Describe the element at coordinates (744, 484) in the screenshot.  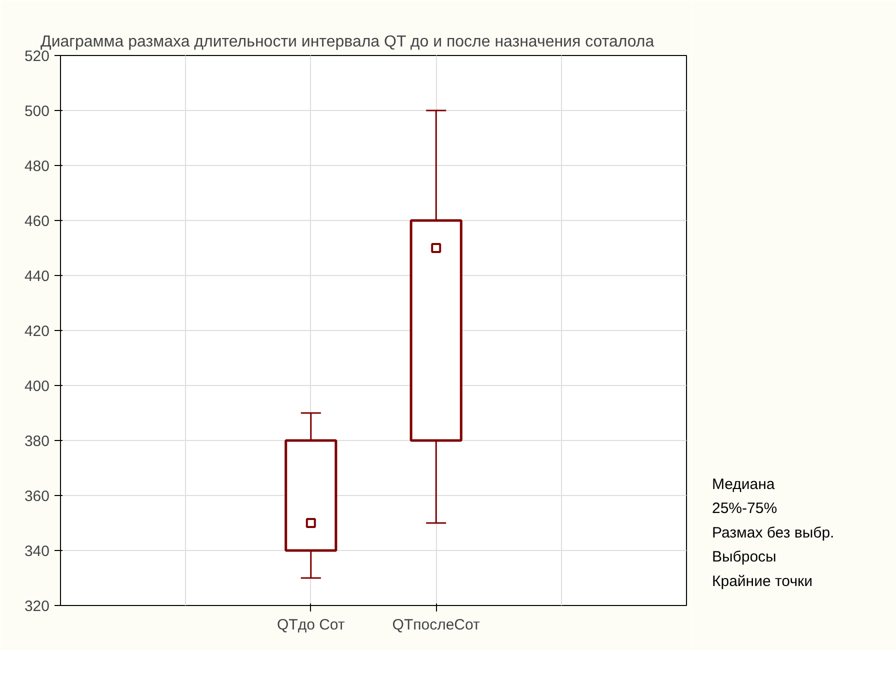
I see `text: Медиана` at that location.